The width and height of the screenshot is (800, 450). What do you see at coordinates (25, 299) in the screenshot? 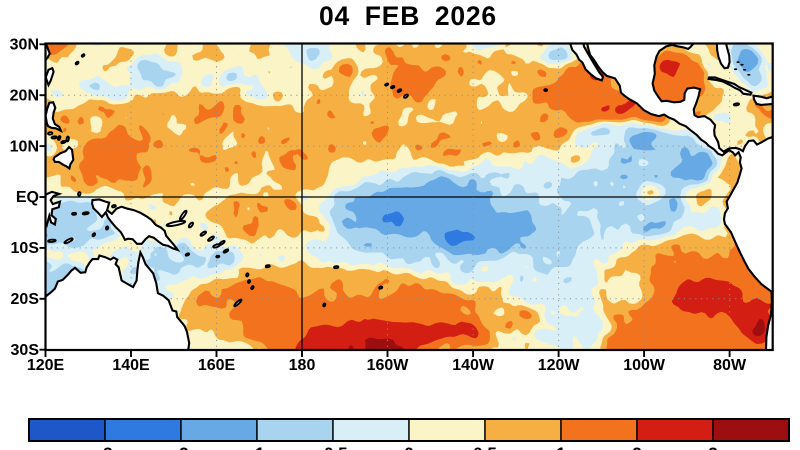
I see `svg-text: 20S` at bounding box center [25, 299].